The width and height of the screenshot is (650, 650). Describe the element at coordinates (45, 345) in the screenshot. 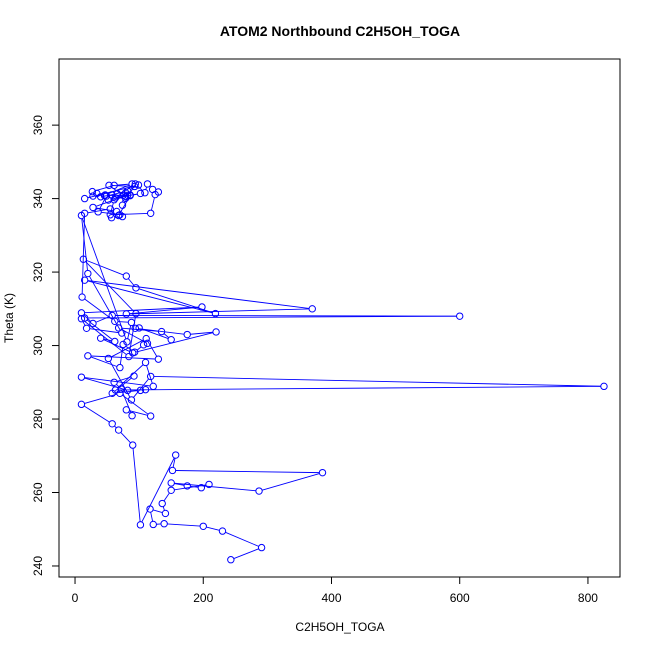

I see `y-axis: 240 260 280 300 320 340 360` at that location.